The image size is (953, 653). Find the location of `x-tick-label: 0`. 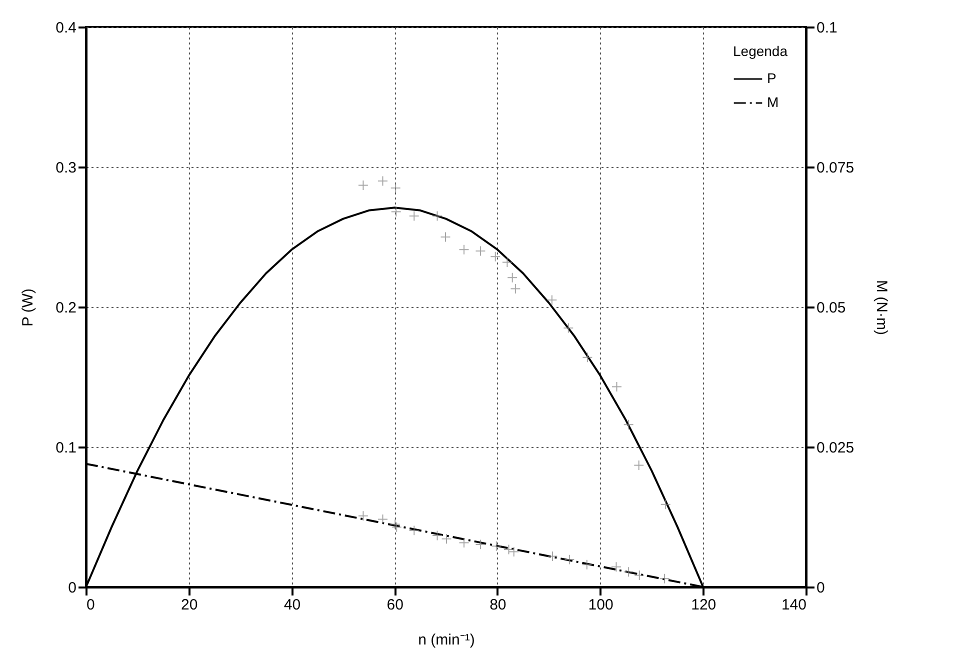

x-tick-label: 0 is located at coordinates (90, 605).